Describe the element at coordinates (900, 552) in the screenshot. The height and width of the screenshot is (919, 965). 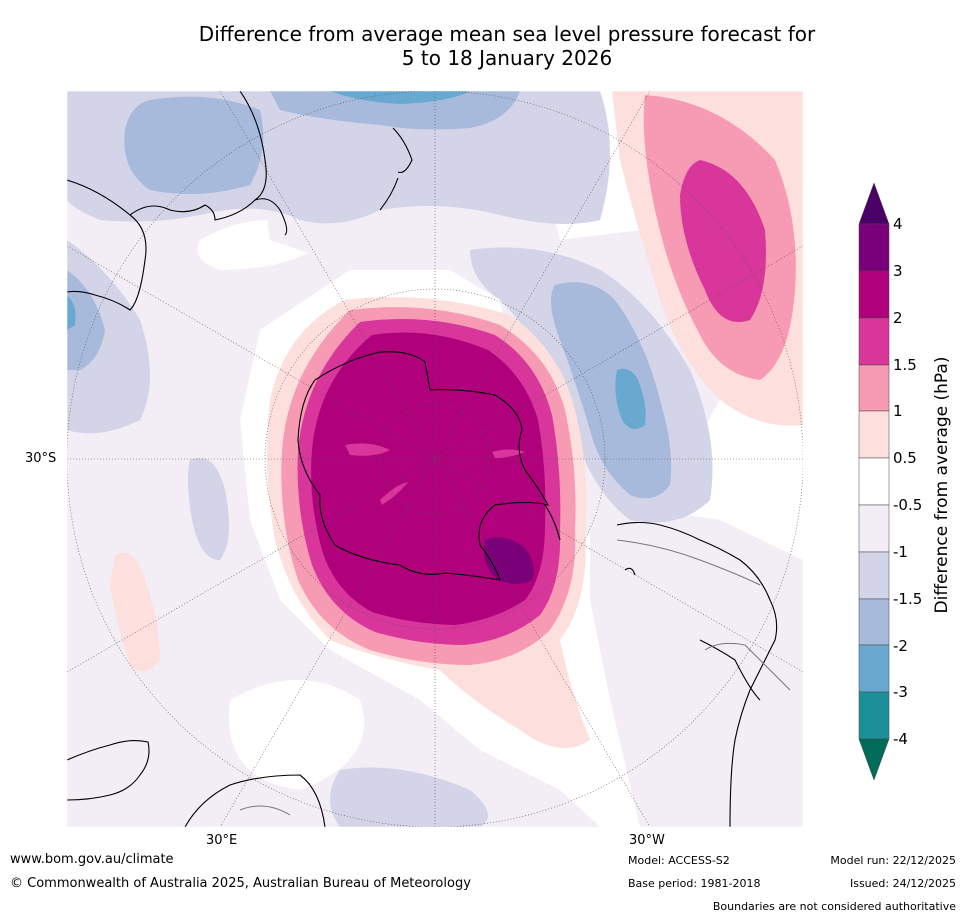
I see `colorbar-tick: -1` at that location.